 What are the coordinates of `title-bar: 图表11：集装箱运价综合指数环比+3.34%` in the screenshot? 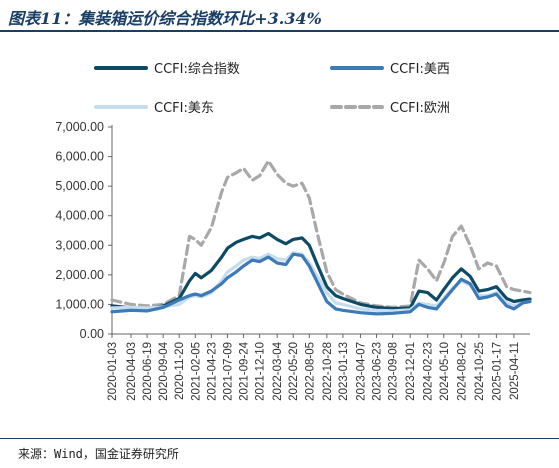 It's located at (279, 15).